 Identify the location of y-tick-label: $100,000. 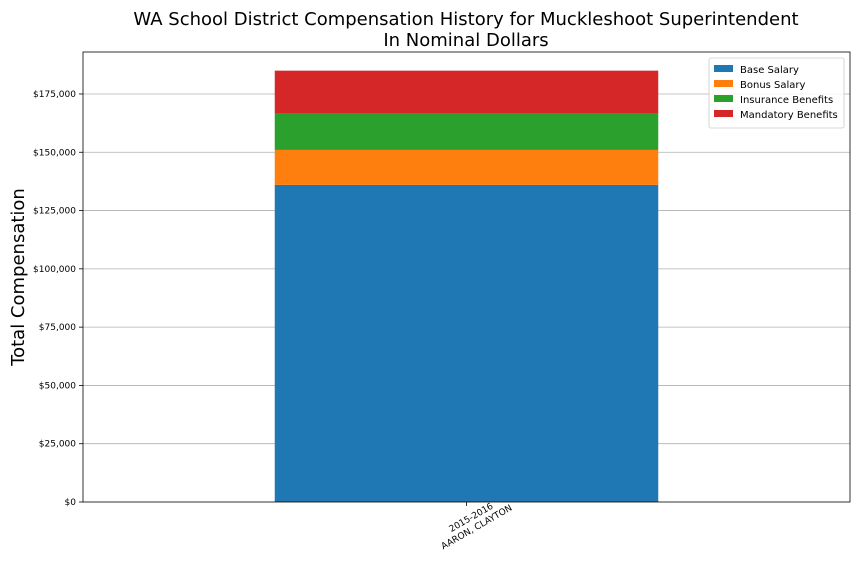
(54, 270).